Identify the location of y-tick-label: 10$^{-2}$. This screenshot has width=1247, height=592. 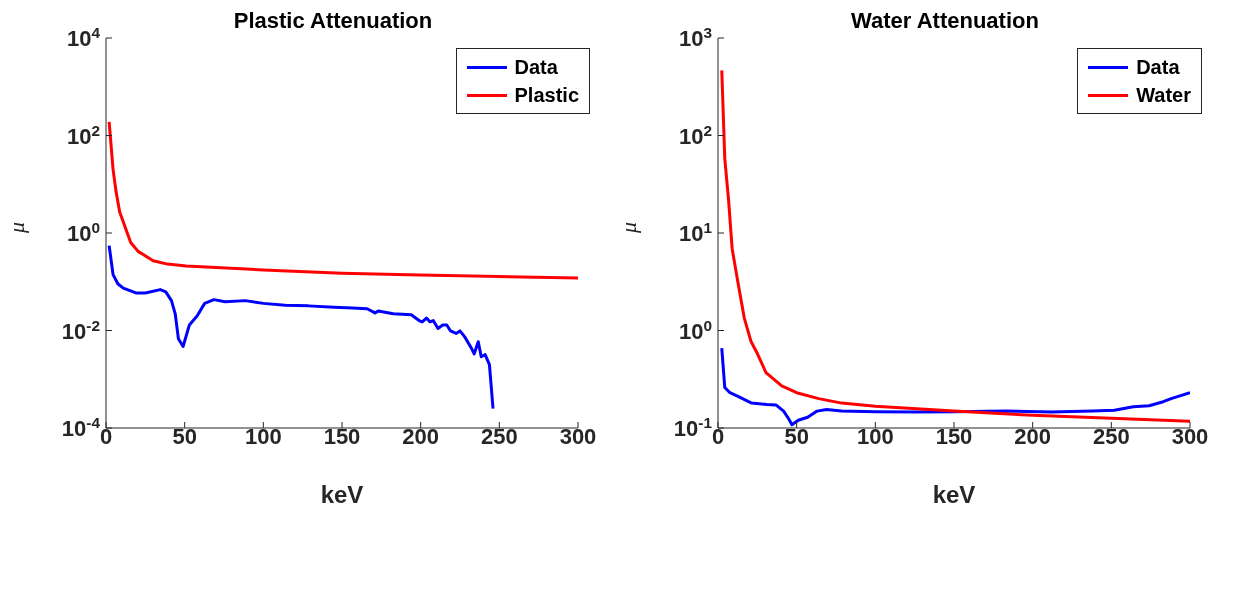
(80, 330).